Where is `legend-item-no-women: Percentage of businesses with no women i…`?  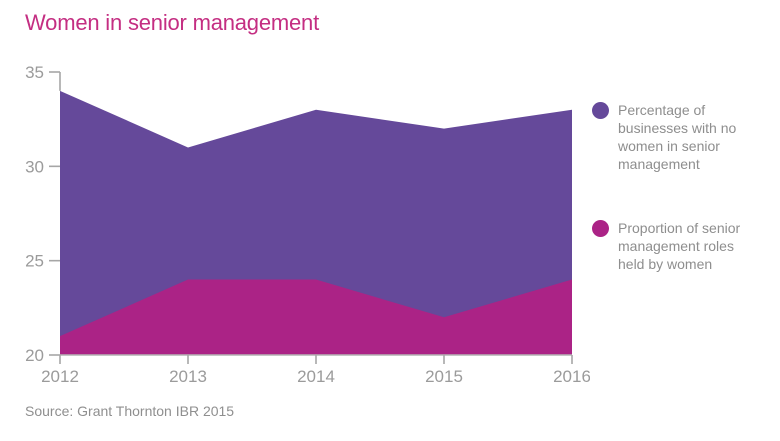
legend-item-no-women: Percentage of businesses with no women i… is located at coordinates (677, 137).